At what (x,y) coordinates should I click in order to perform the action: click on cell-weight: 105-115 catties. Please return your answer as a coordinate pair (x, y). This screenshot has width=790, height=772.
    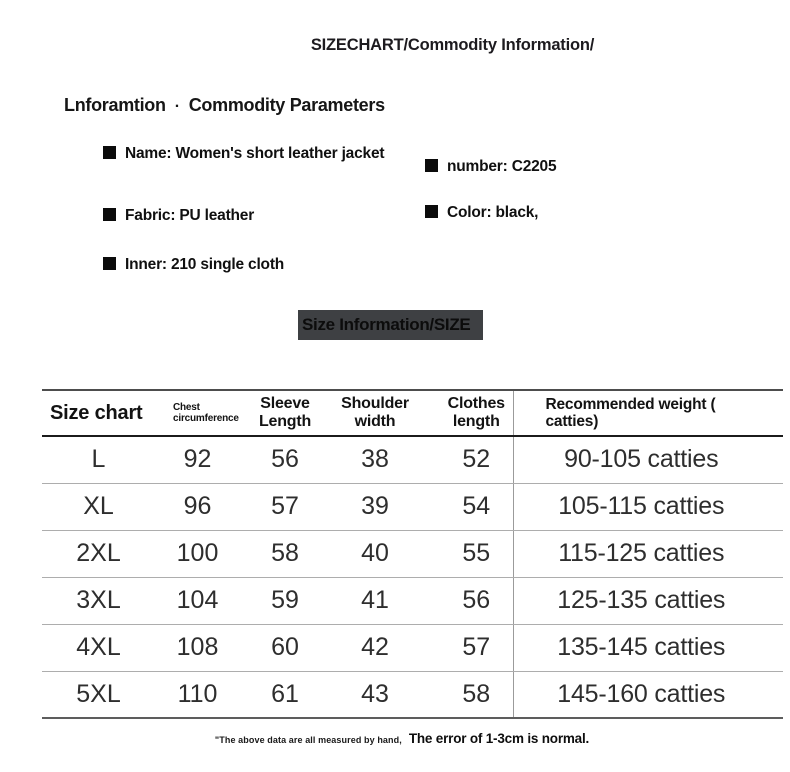
    Looking at the image, I should click on (647, 507).